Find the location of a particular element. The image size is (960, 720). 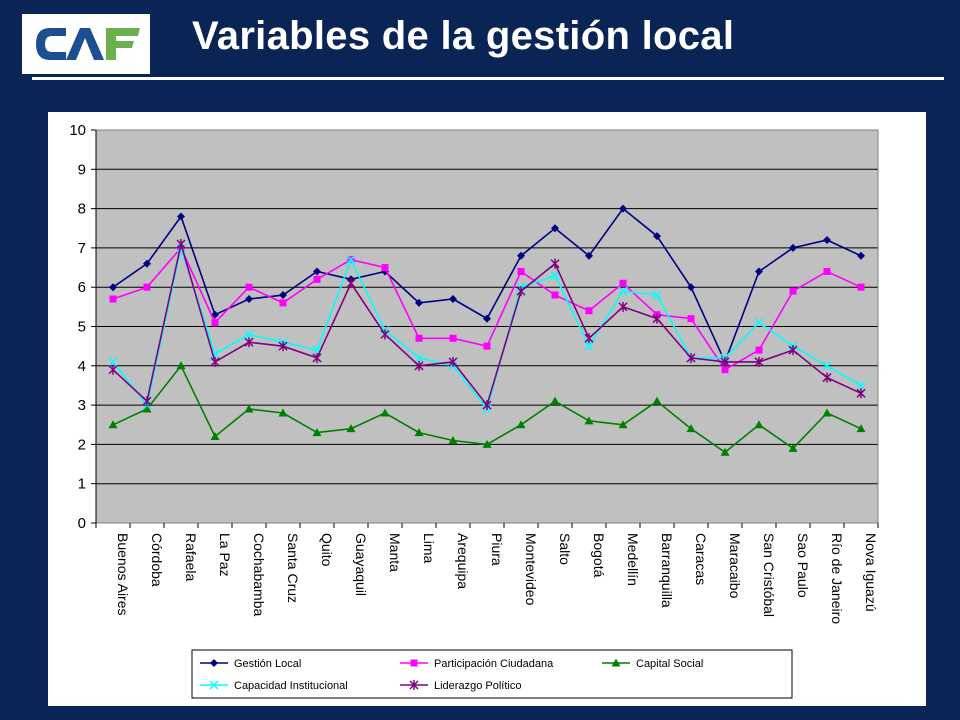

x-tick-label: Santa Cruz is located at coordinates (293, 568).